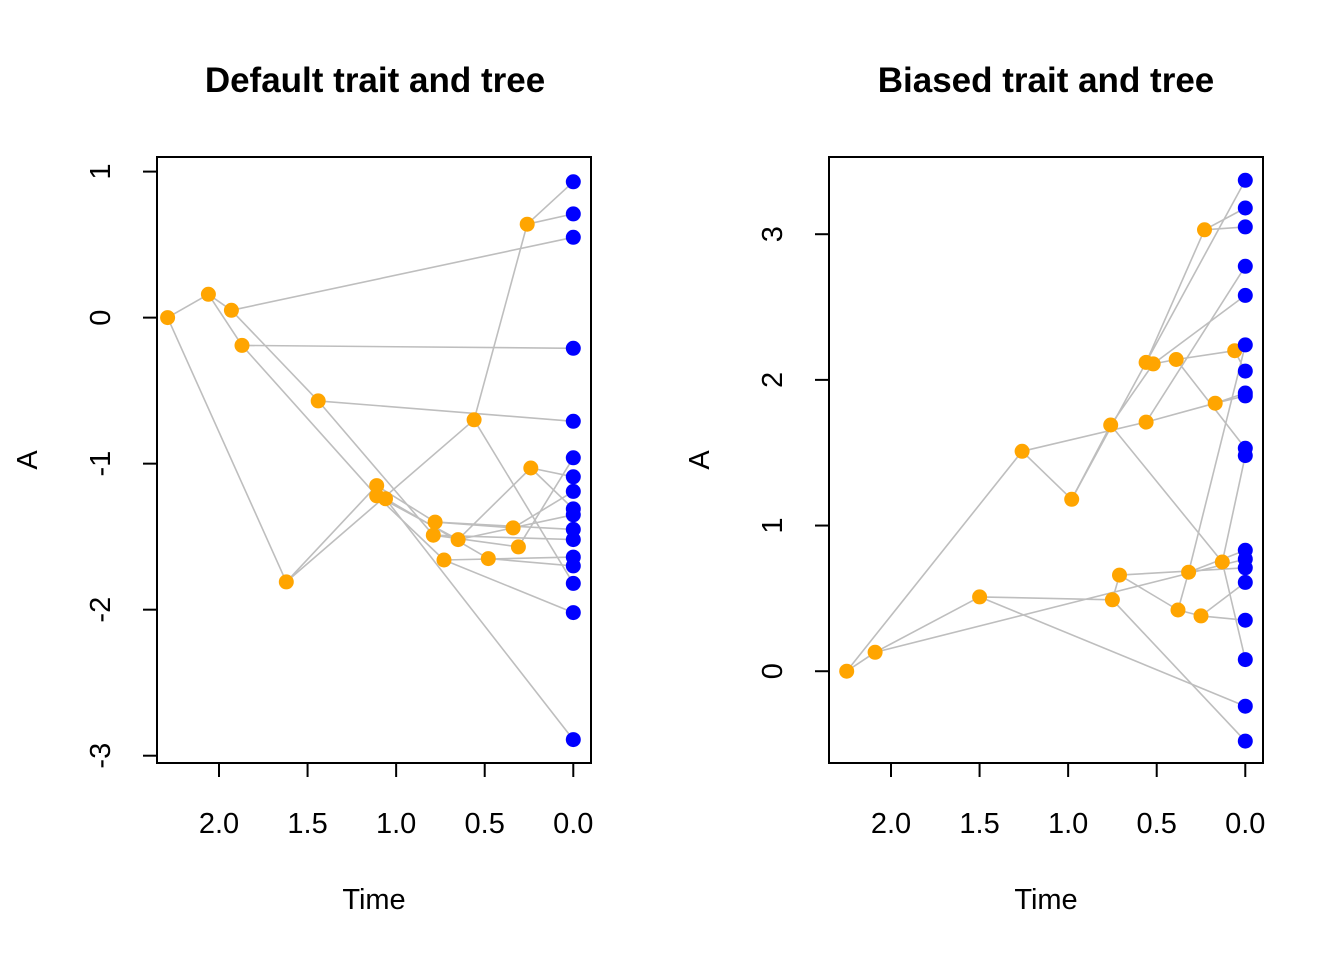 The image size is (1344, 960). Describe the element at coordinates (773, 671) in the screenshot. I see `y-tick-label: 0` at that location.